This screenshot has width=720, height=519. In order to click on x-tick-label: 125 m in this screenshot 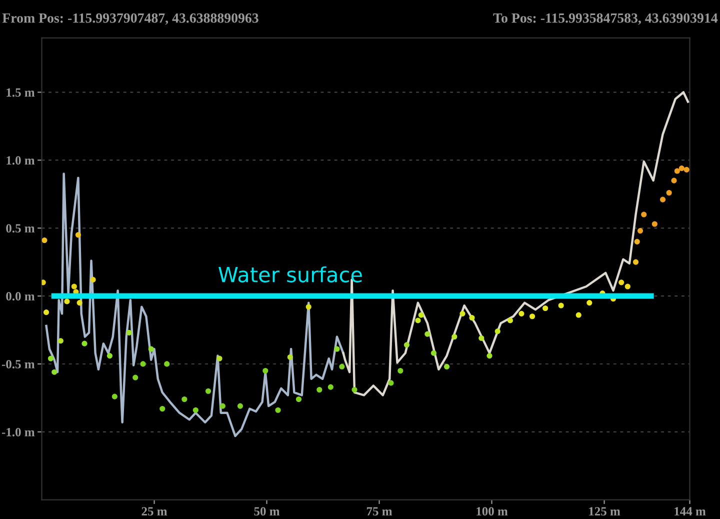, I will do `click(604, 511)`.